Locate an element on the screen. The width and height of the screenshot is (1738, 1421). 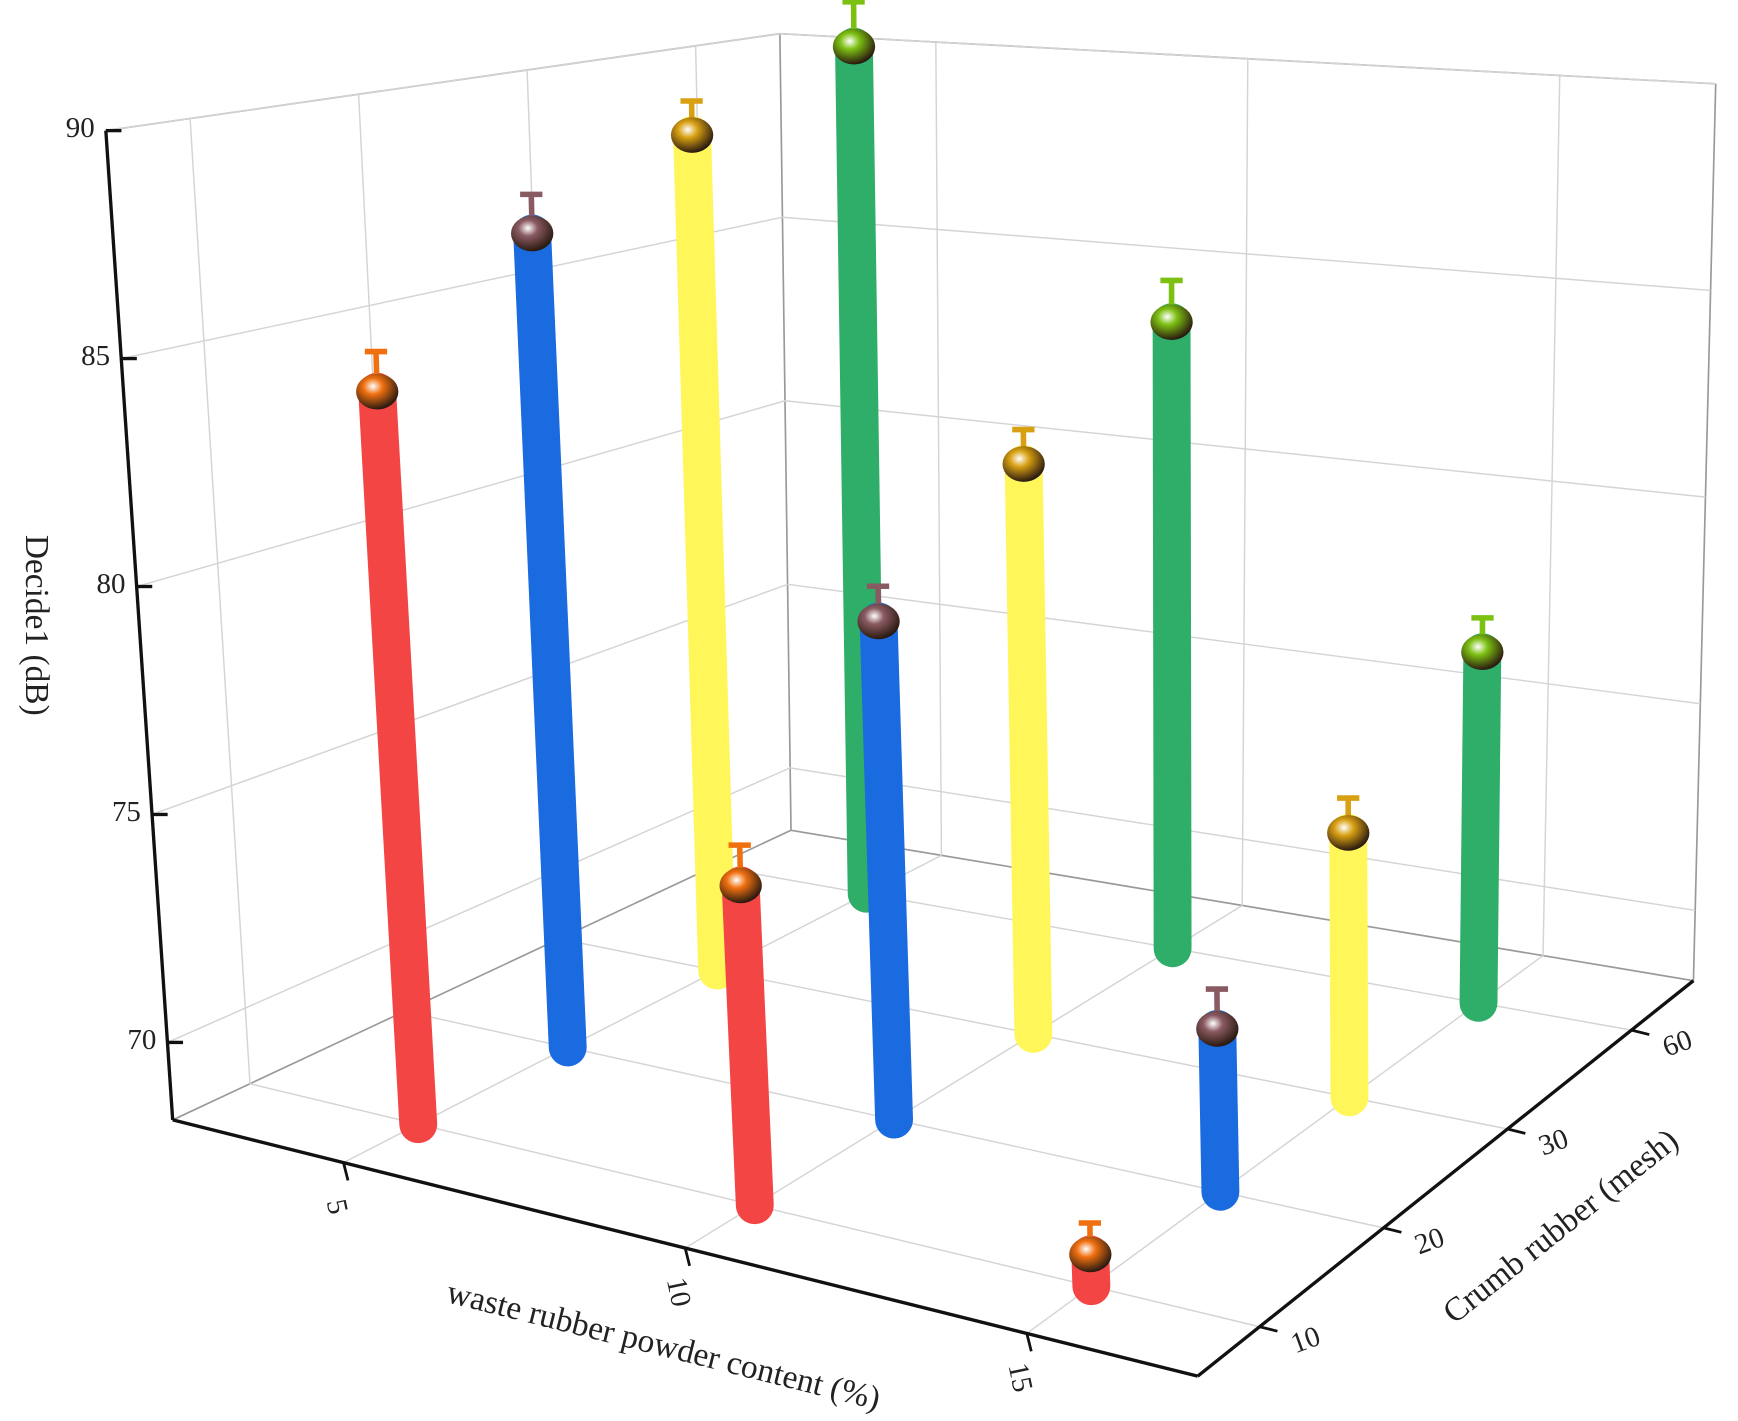
y-tick-label: 10 is located at coordinates (1306, 1340).